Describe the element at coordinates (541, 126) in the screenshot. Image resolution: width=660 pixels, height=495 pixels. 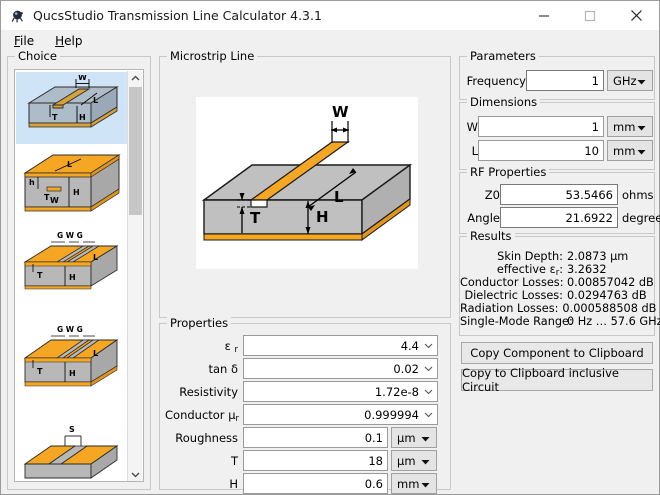
I see `width-input: 1` at that location.